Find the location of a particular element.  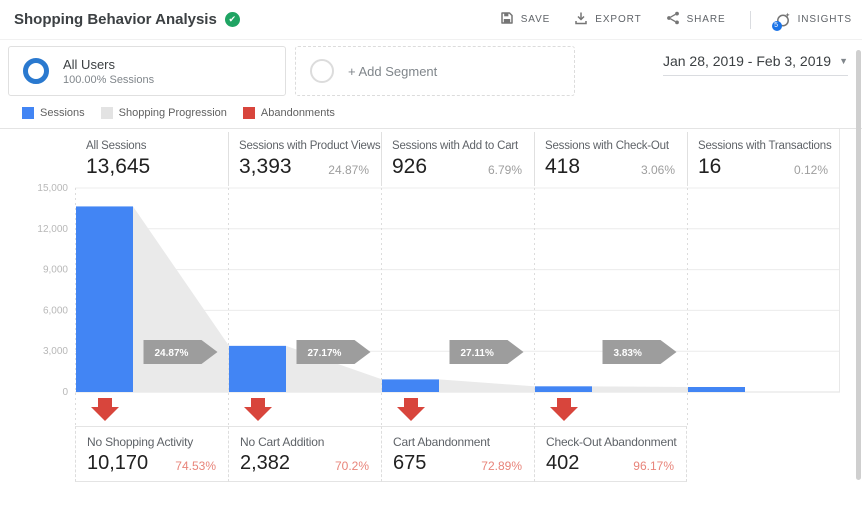

y-tick-label: 9,000 is located at coordinates (55, 270).